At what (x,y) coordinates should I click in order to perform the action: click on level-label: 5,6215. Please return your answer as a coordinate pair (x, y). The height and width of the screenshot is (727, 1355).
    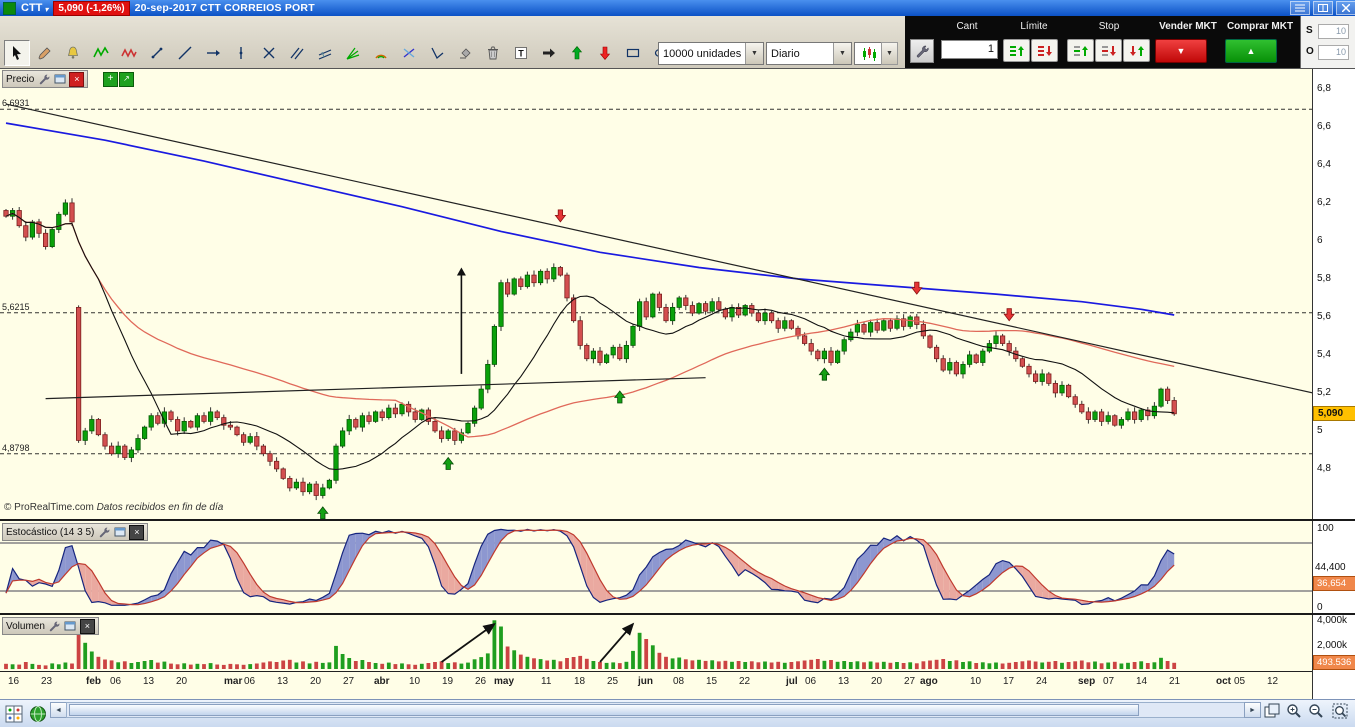
    Looking at the image, I should click on (16, 306).